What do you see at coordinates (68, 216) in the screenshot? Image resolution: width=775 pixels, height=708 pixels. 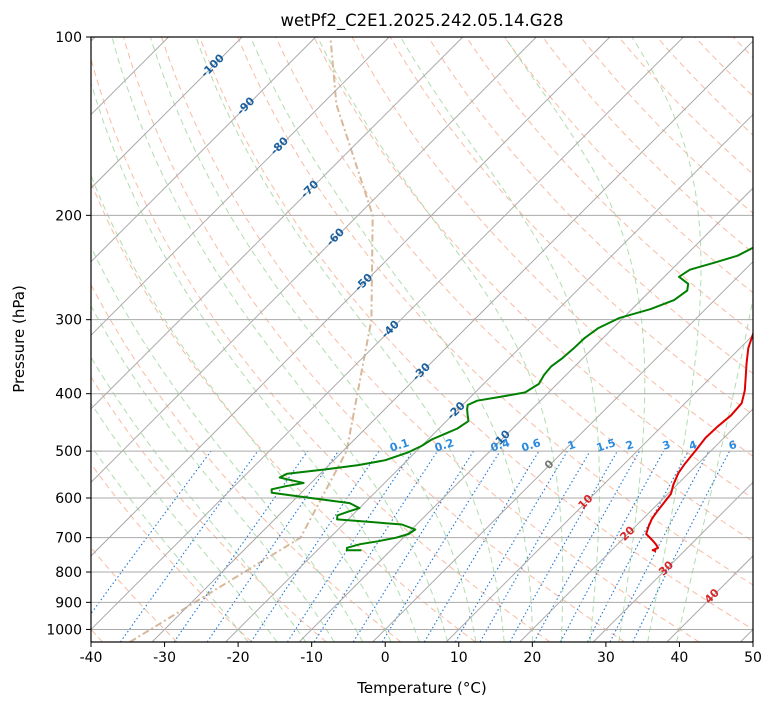 I see `y-tick-label: 200` at bounding box center [68, 216].